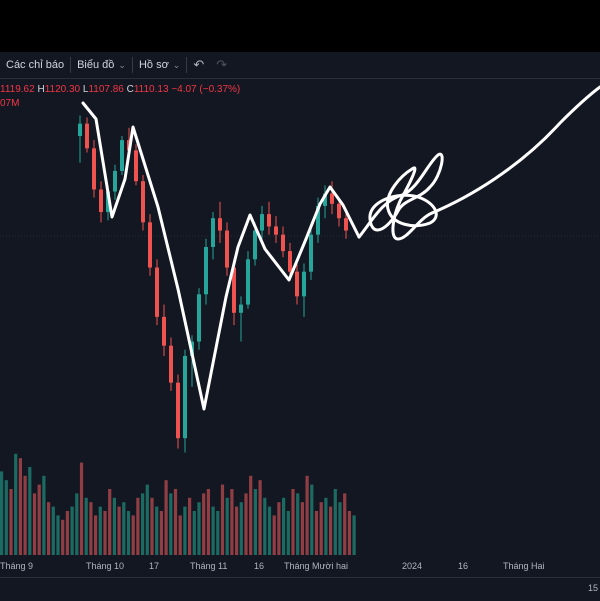 This screenshot has width=600, height=601. I want to click on close-value: 1110.13, so click(151, 89).